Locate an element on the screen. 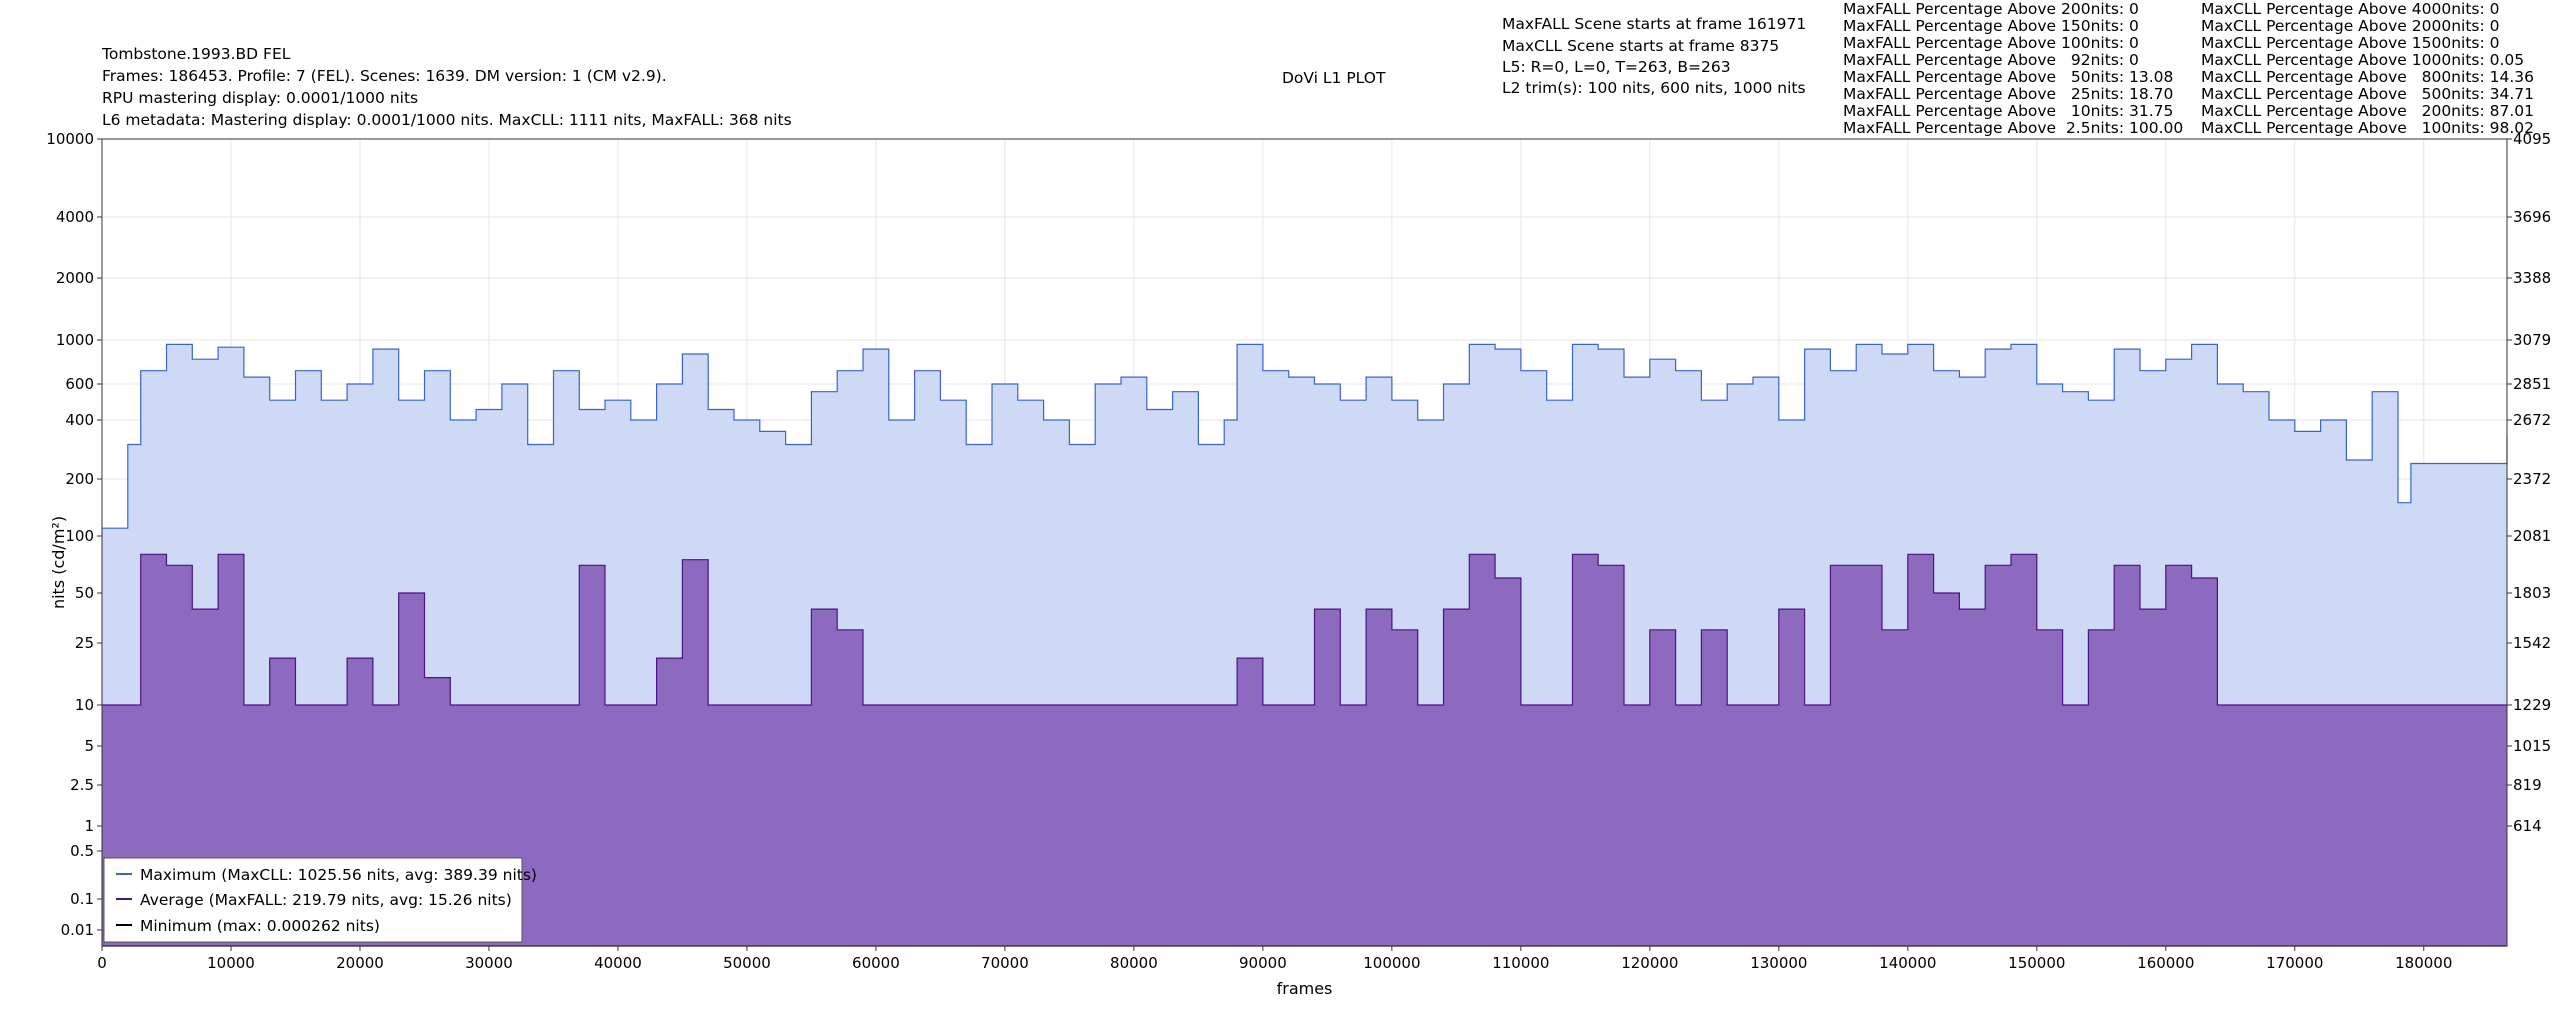 Image resolution: width=2560 pixels, height=1024 pixels. y-tick-label: 2.5 is located at coordinates (82, 785).